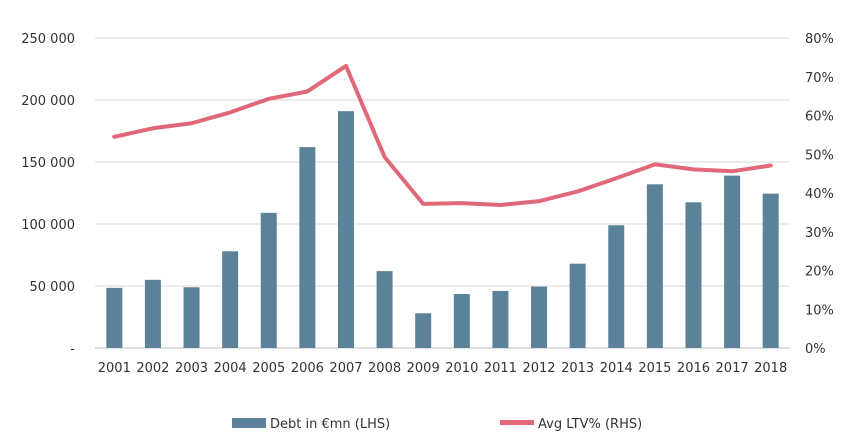 This screenshot has height=445, width=853. What do you see at coordinates (345, 368) in the screenshot?
I see `x-tick-label-2007: 2007` at bounding box center [345, 368].